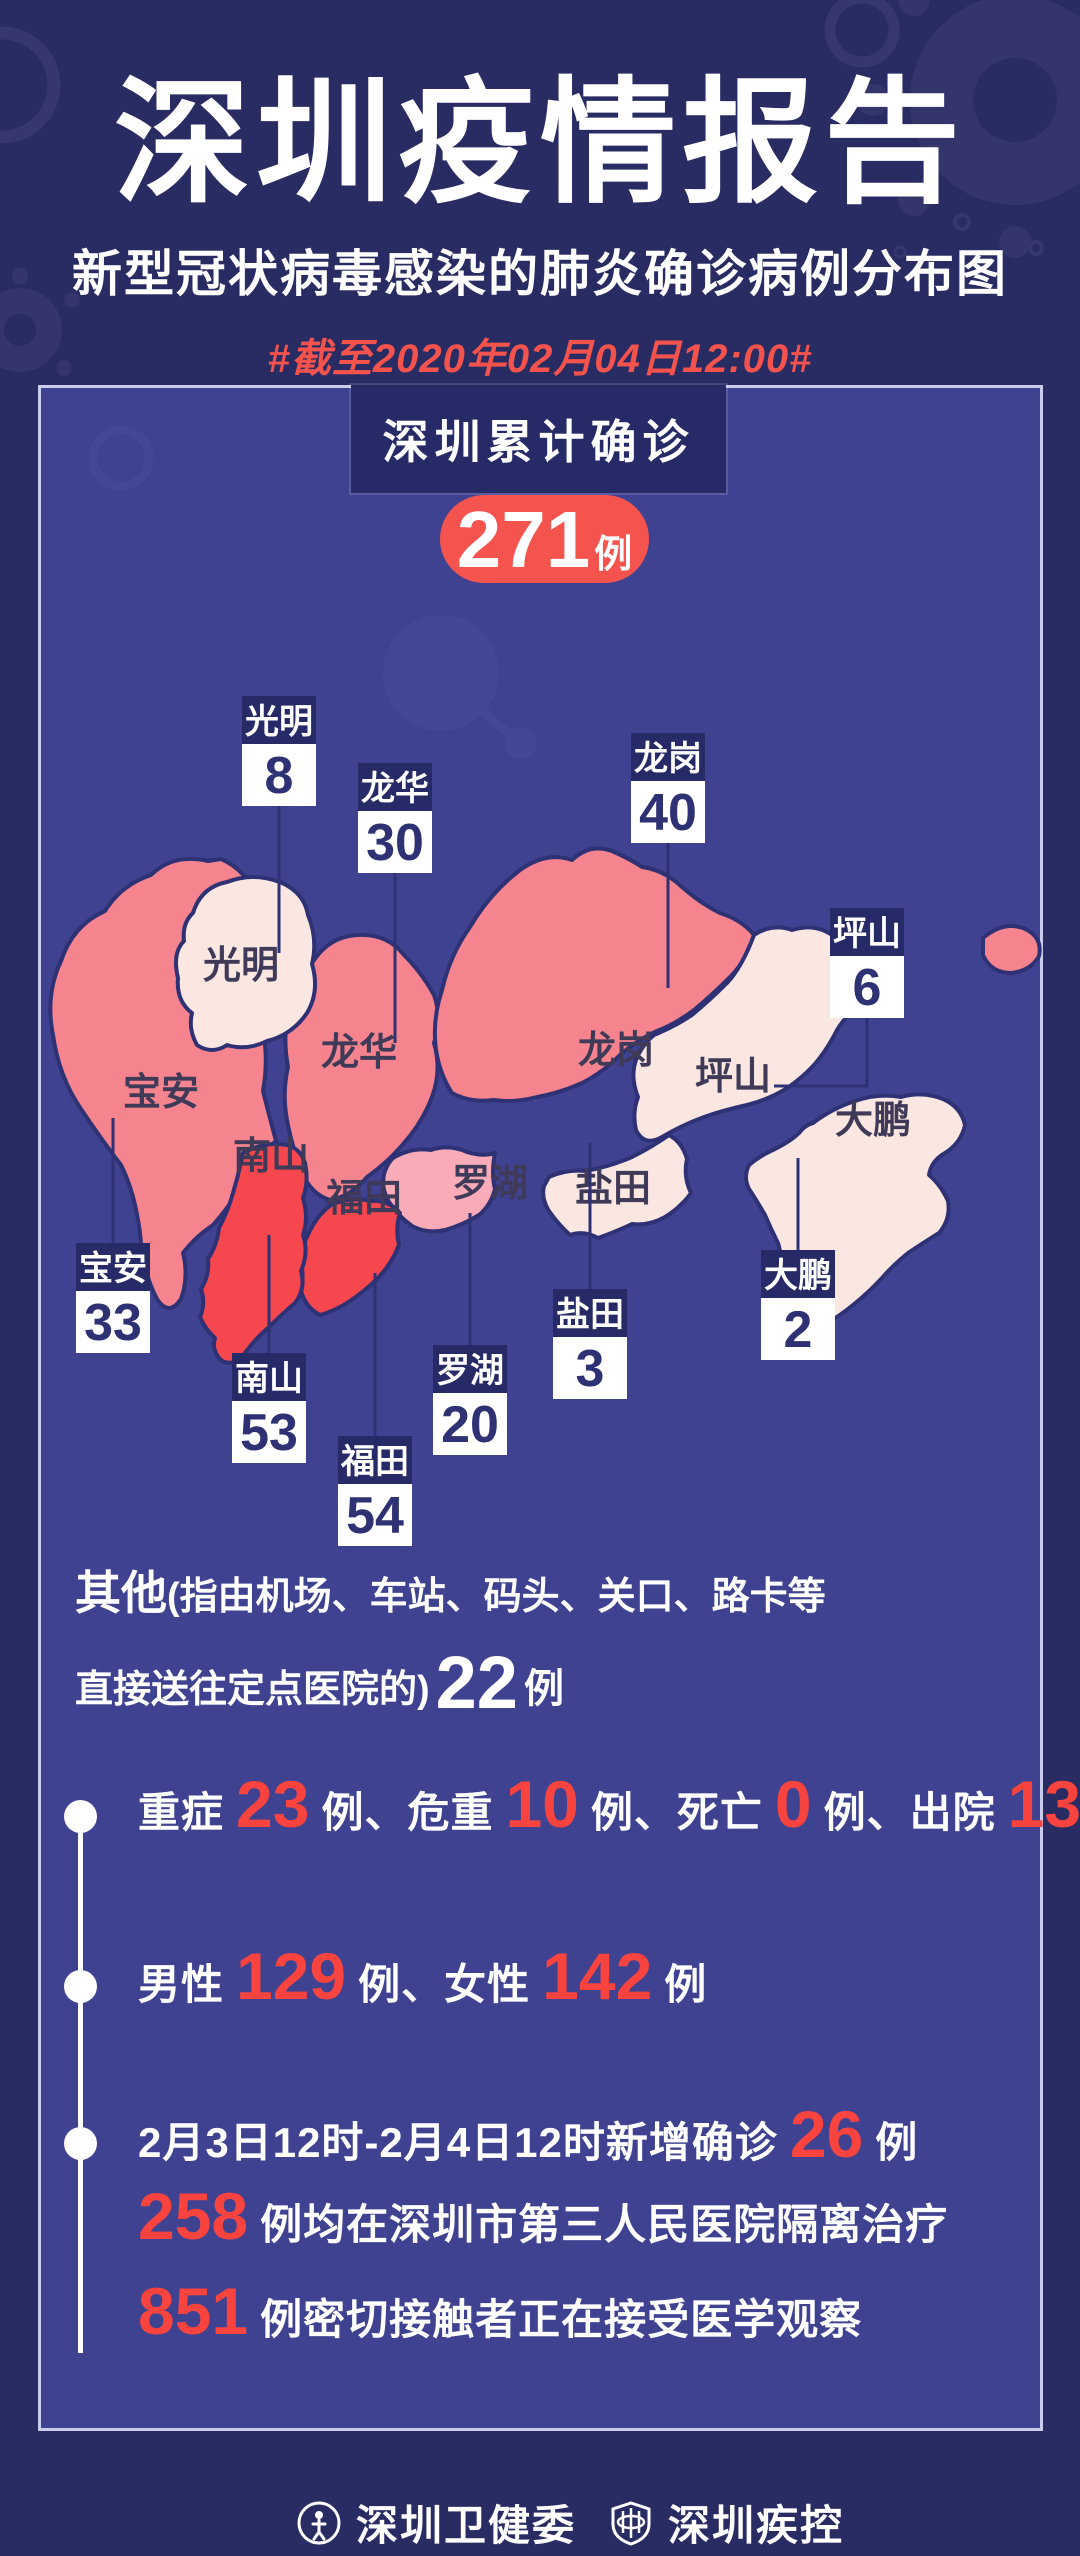 Image resolution: width=1080 pixels, height=2556 pixels. I want to click on stat-number: 23, so click(273, 1804).